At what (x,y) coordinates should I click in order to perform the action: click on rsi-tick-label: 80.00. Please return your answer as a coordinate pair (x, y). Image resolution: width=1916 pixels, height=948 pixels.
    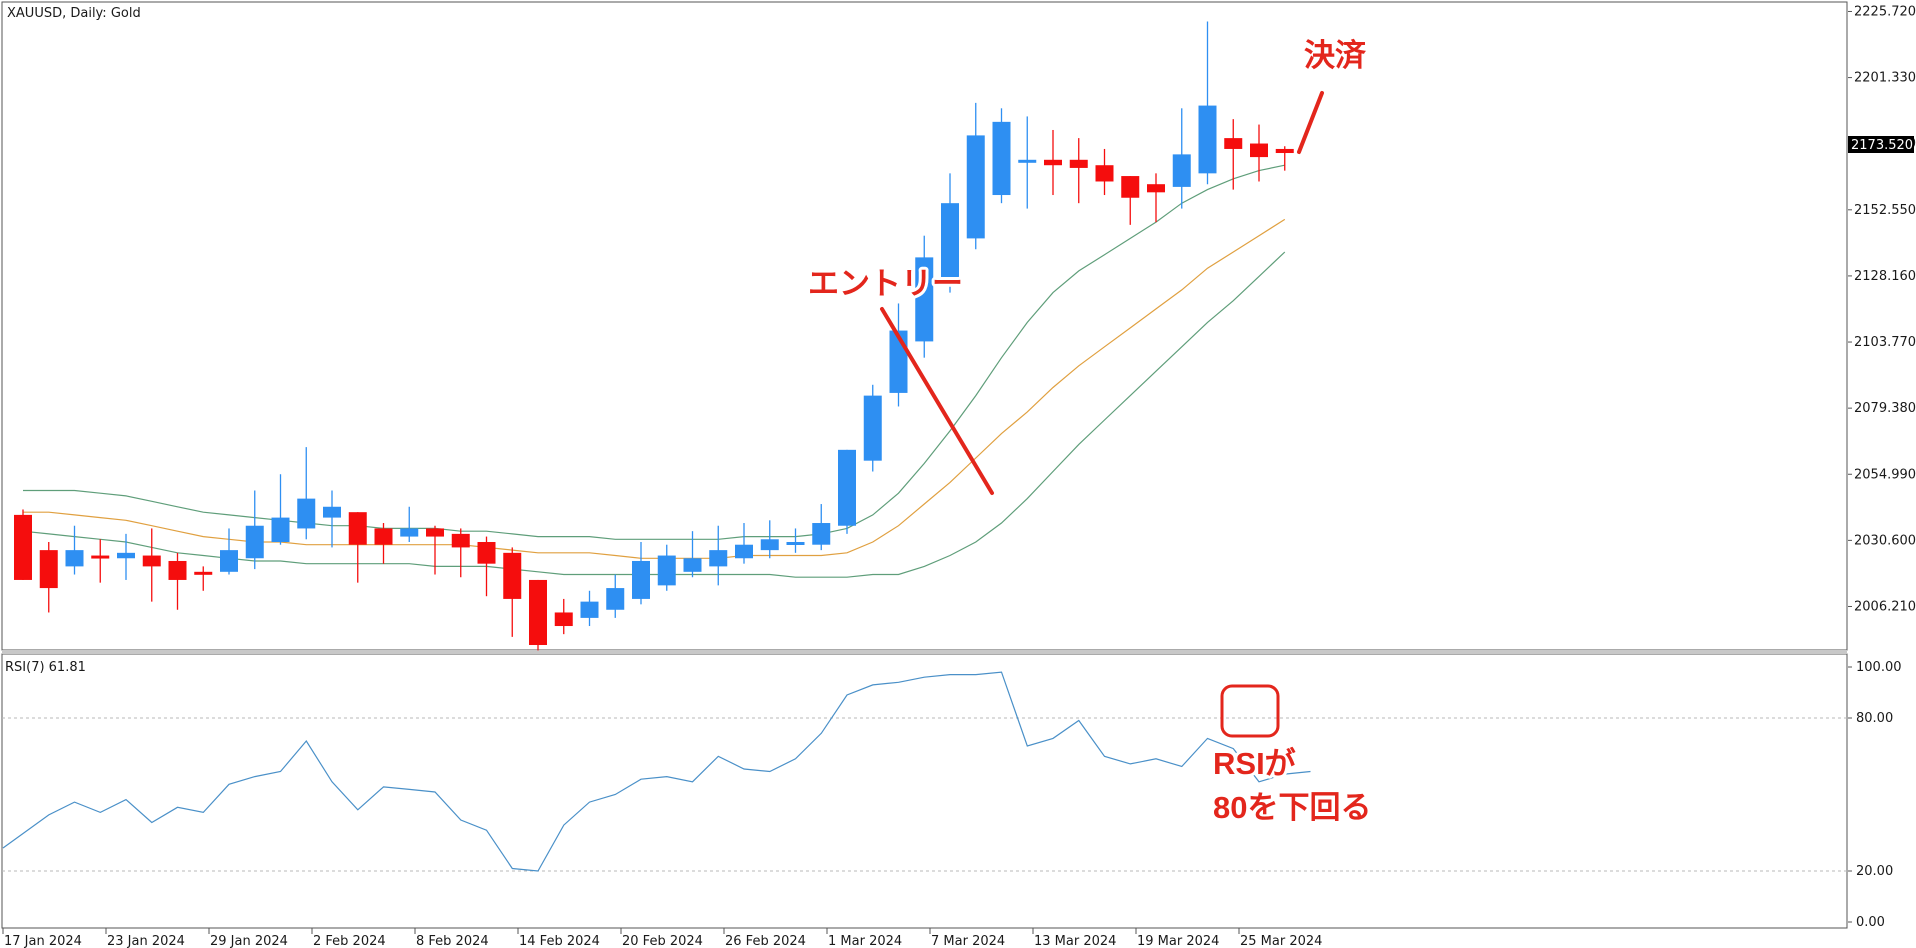
    Looking at the image, I should click on (1874, 718).